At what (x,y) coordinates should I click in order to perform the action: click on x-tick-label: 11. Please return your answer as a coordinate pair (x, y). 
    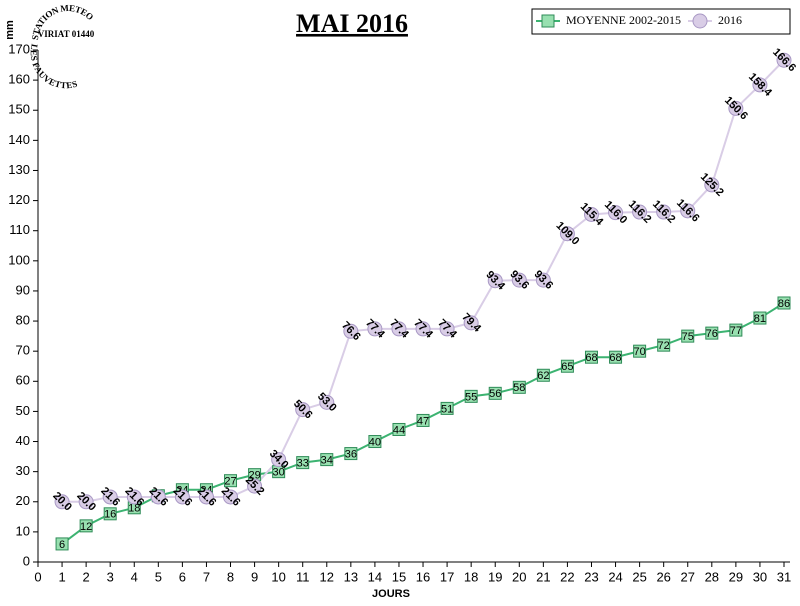
    Looking at the image, I should click on (303, 576).